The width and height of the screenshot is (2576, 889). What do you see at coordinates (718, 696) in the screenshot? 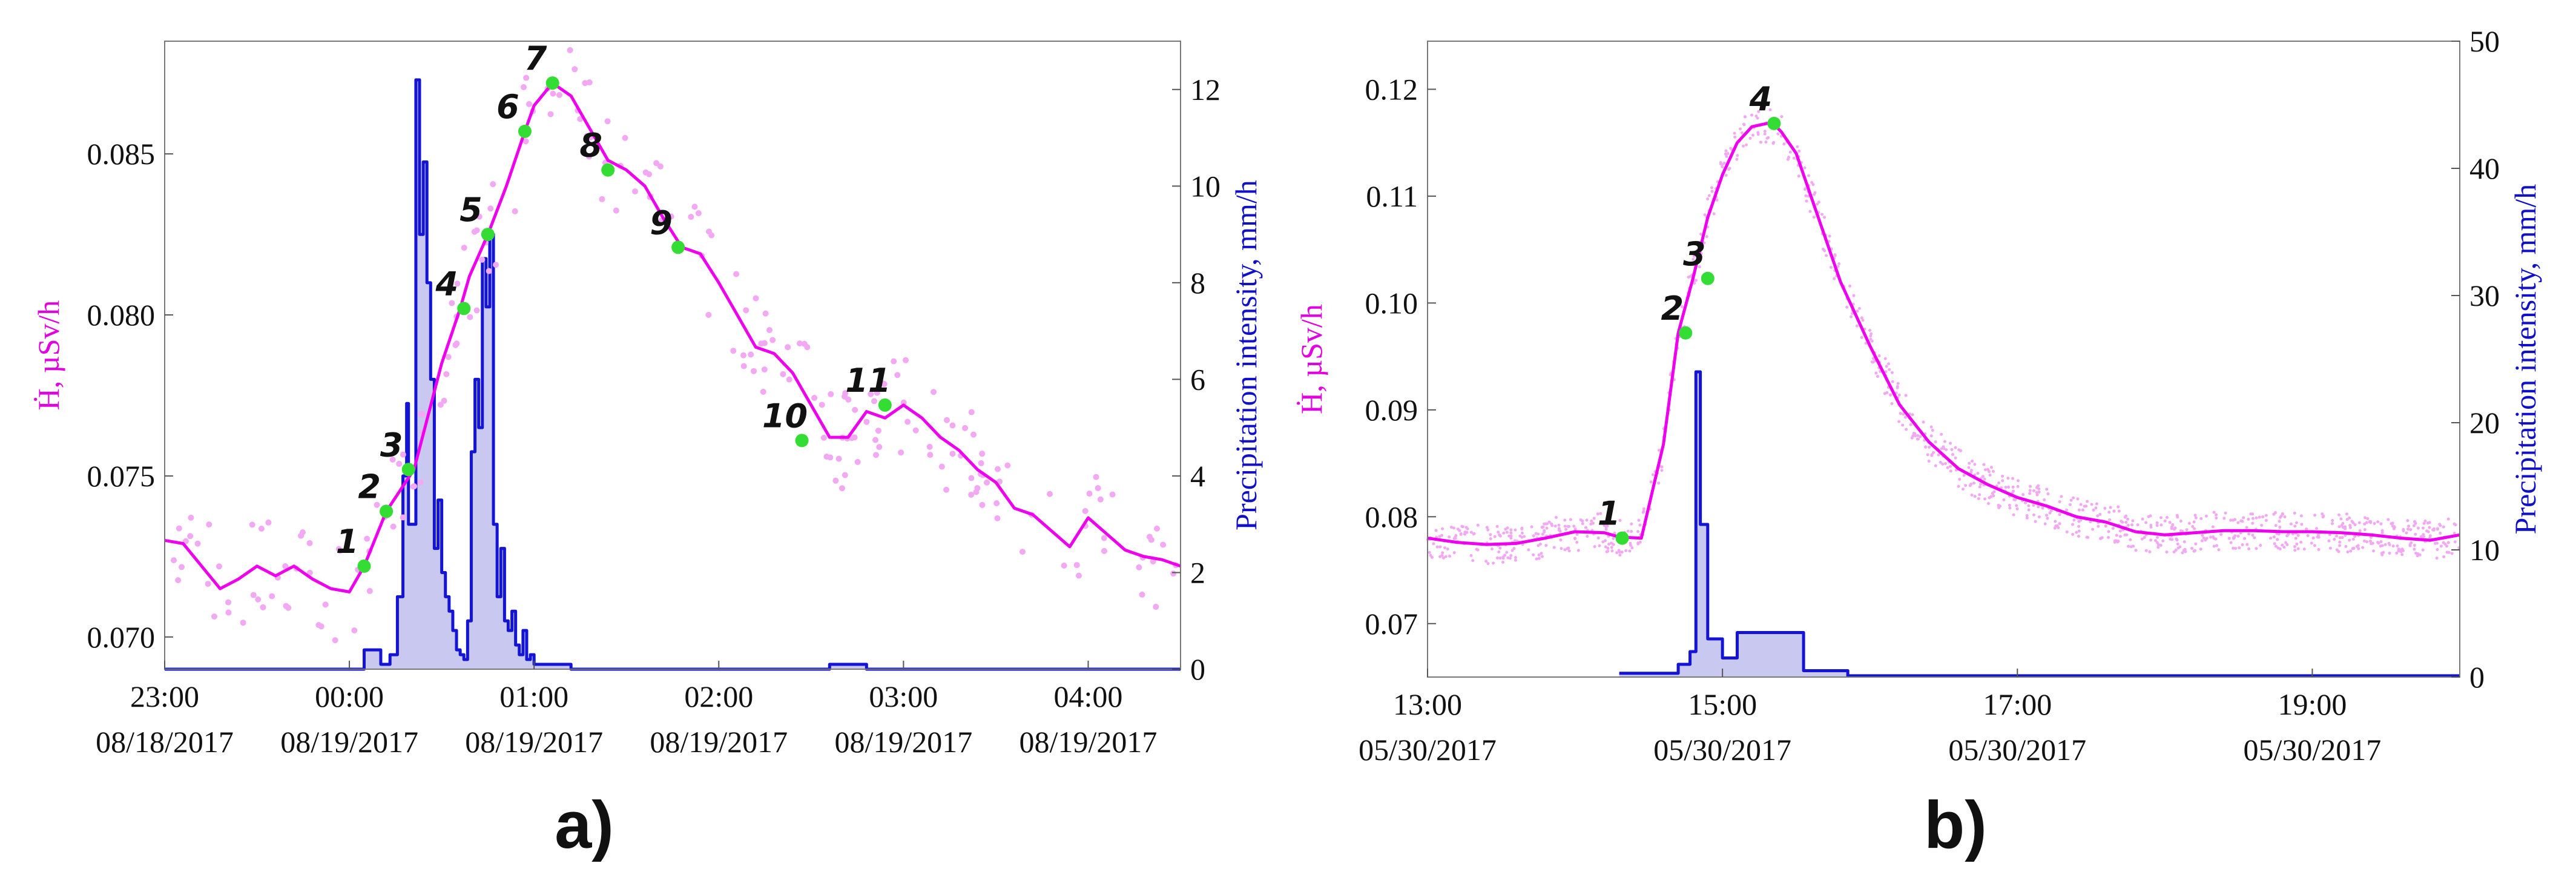
I see `x-tick-time: 02:00` at bounding box center [718, 696].